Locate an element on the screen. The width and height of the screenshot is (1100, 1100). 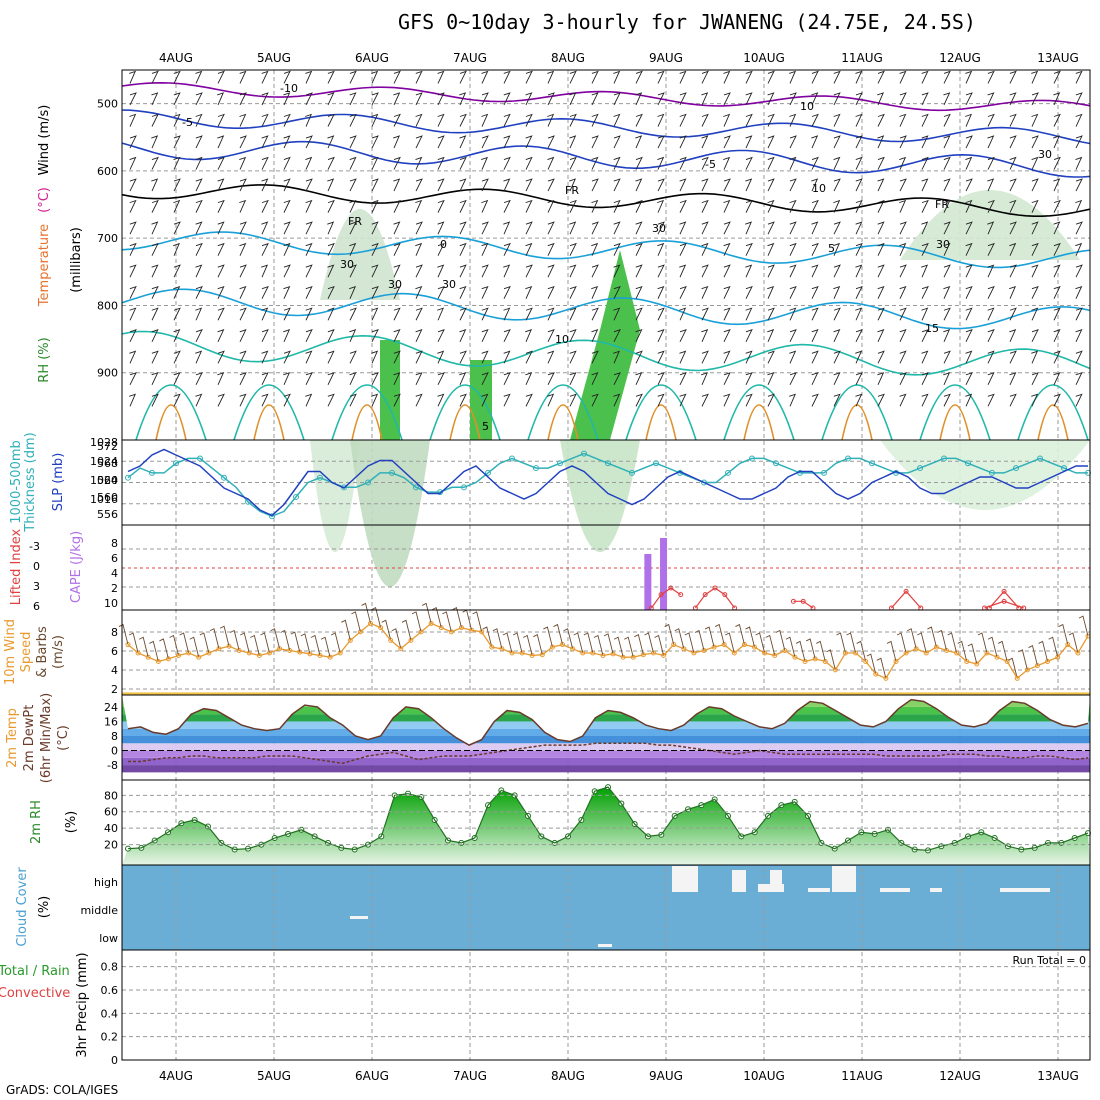
temperature-band is located at coordinates (606, 769).